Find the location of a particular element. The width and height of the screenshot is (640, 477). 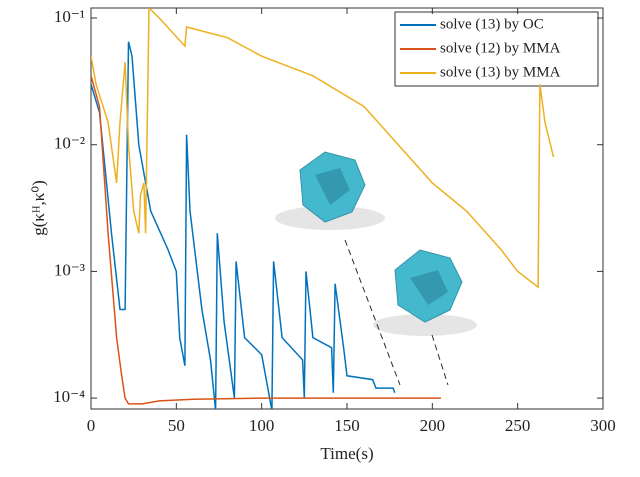

x-tick-label: 200 is located at coordinates (433, 425).